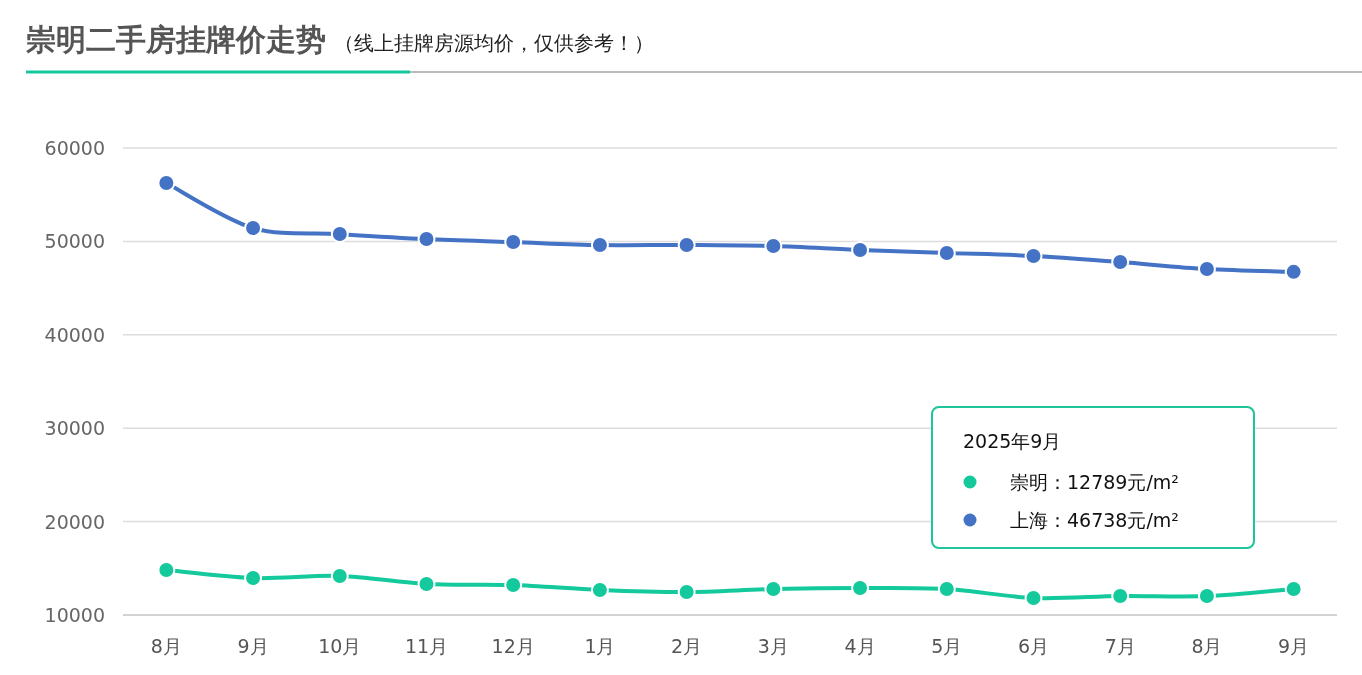 This screenshot has width=1362, height=675. What do you see at coordinates (1094, 520) in the screenshot?
I see `legend-label: 上海：46738元/m²` at bounding box center [1094, 520].